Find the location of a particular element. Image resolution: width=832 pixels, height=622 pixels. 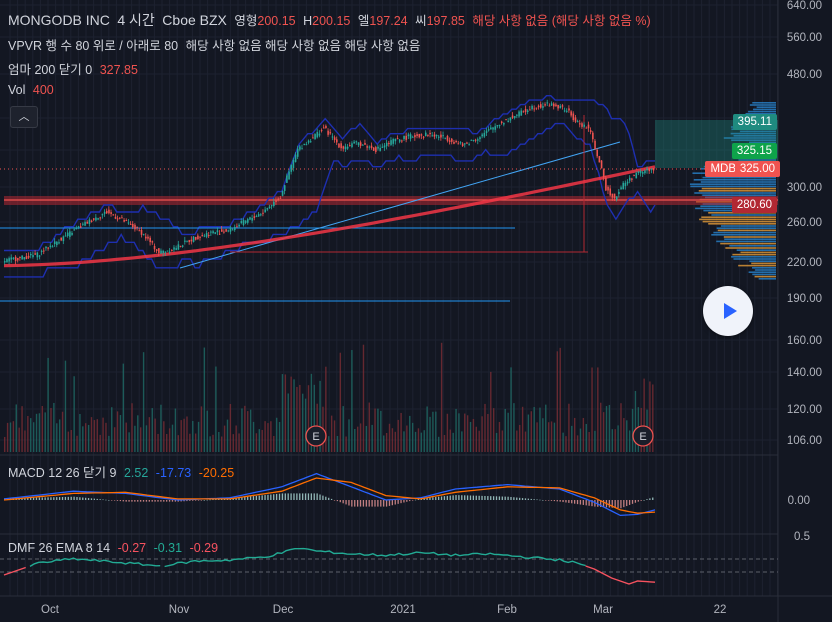

macd-label: MACD 12 26 닫기 9 is located at coordinates (62, 473).